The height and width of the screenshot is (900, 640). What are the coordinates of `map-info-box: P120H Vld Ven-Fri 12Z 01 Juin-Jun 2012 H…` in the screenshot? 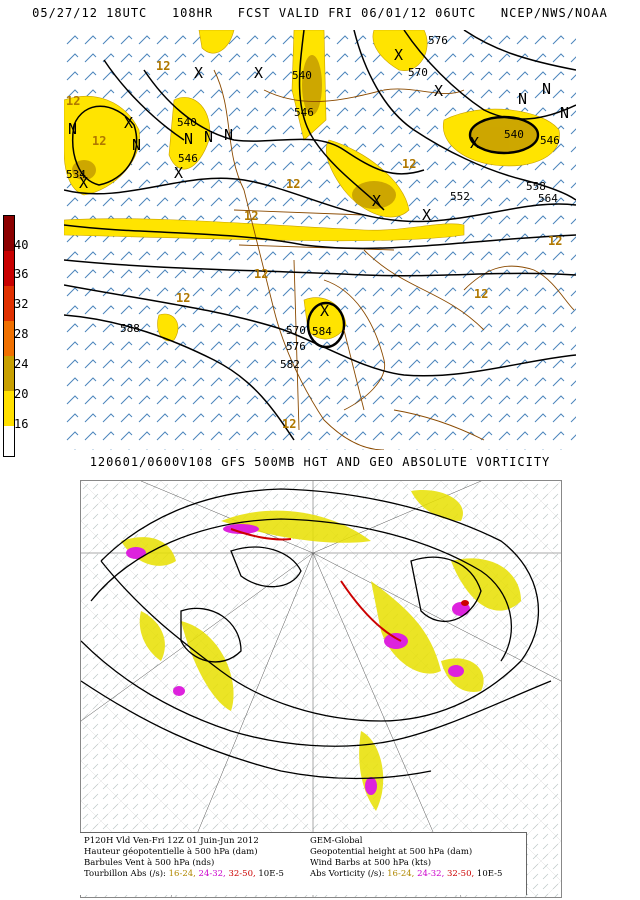 It's located at (303, 863).